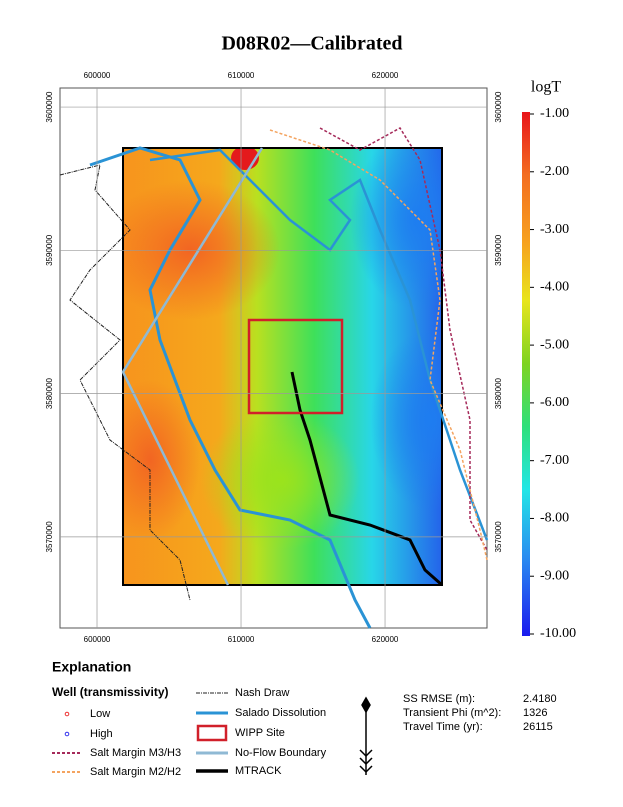 The height and width of the screenshot is (807, 623). I want to click on legend-subtitle: Well (transmissivity), so click(110, 692).